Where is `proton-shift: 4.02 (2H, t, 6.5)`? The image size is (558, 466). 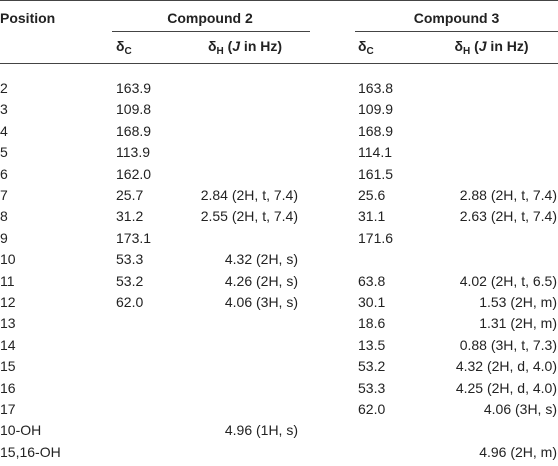
proton-shift: 4.02 (2H, t, 6.5) is located at coordinates (508, 280).